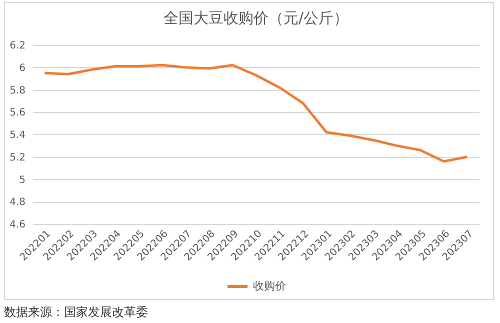 The image size is (500, 323). What do you see at coordinates (18, 113) in the screenshot?
I see `y-tick-label: 5.6` at bounding box center [18, 113].